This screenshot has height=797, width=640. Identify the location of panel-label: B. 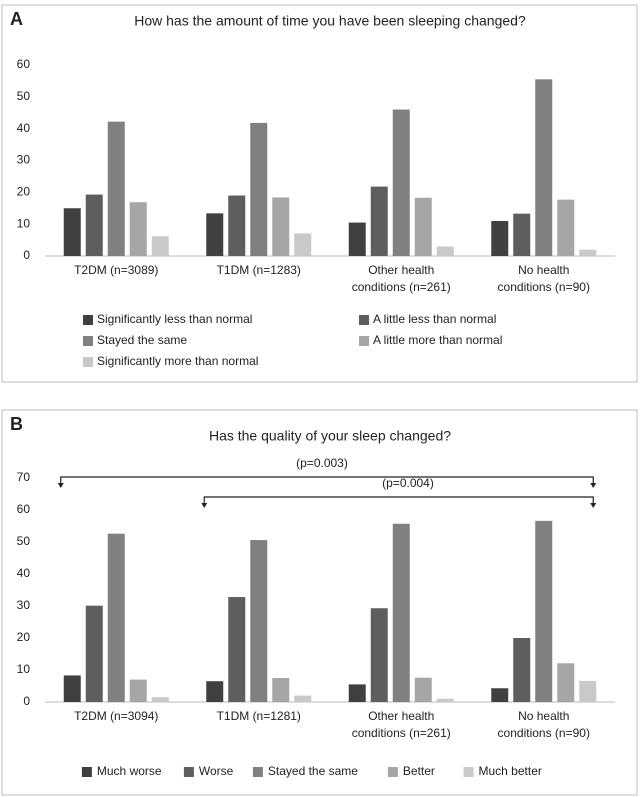
(16, 424).